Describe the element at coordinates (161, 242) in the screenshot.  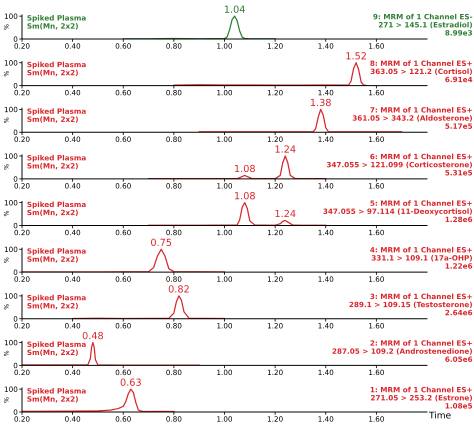
I see `annotation: 0.75` at that location.